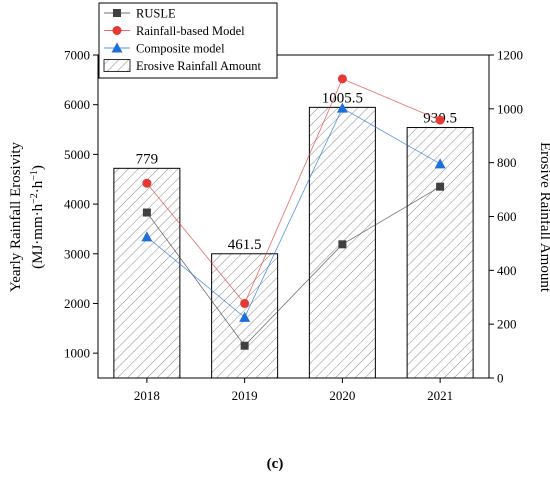 The image size is (550, 481). I want to click on series-0-point-2019, so click(244, 345).